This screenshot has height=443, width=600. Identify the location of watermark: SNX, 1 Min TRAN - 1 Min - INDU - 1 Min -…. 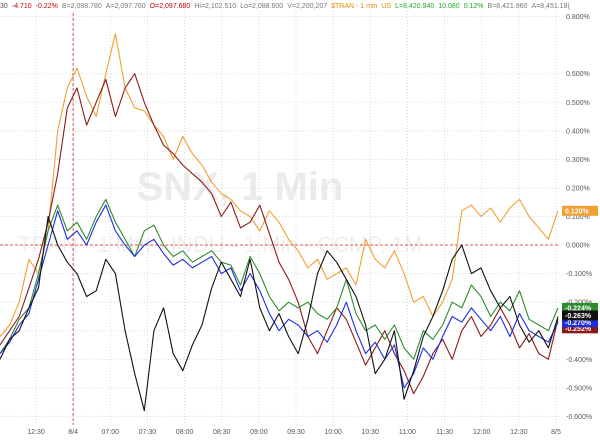
(220, 211).